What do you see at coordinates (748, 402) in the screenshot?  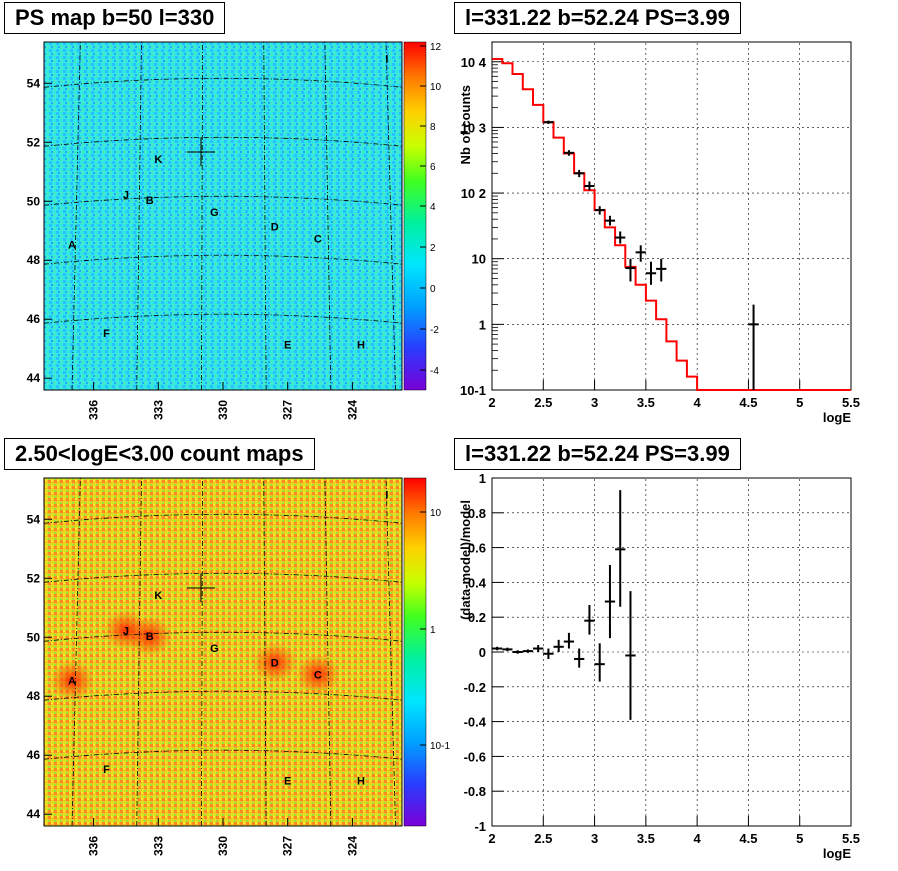 I see `spectrum-x-tick-label: 4.5` at bounding box center [748, 402].